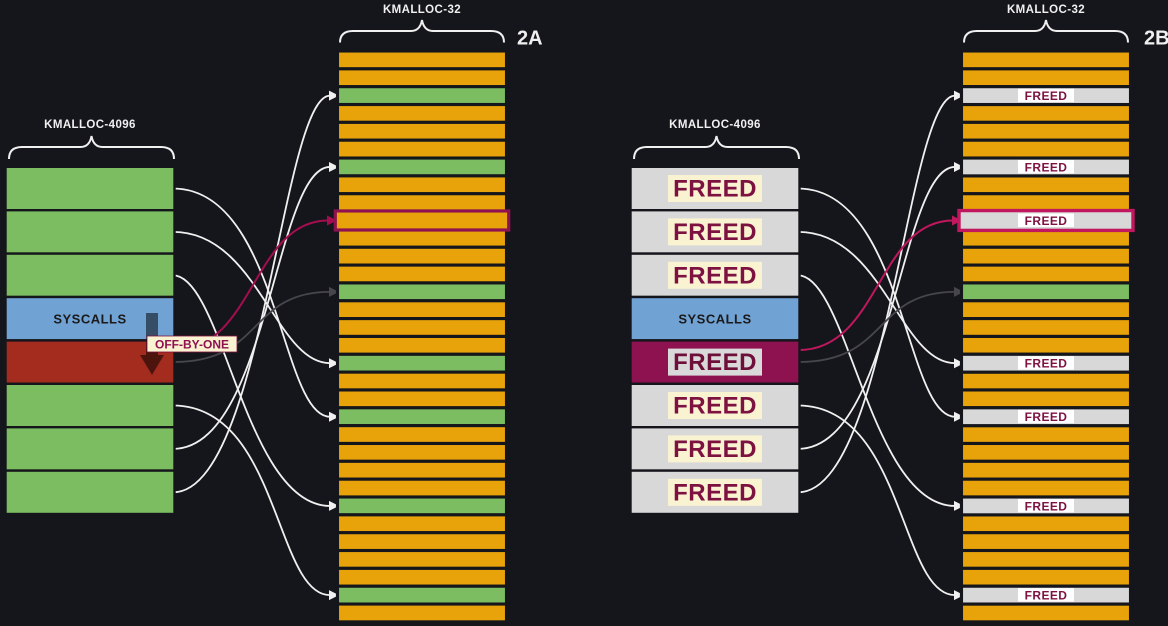 The width and height of the screenshot is (1168, 626). I want to click on svg-text: OFF-BY-ONE, so click(192, 345).